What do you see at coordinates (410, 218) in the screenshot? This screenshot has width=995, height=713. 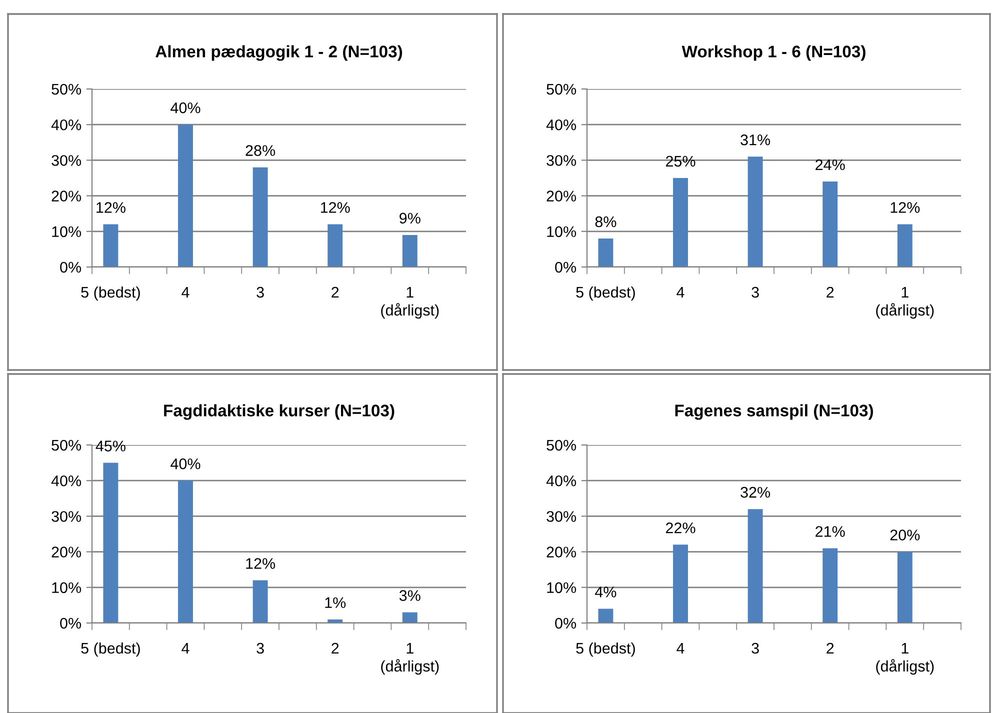 I see `data-label: 9%` at bounding box center [410, 218].